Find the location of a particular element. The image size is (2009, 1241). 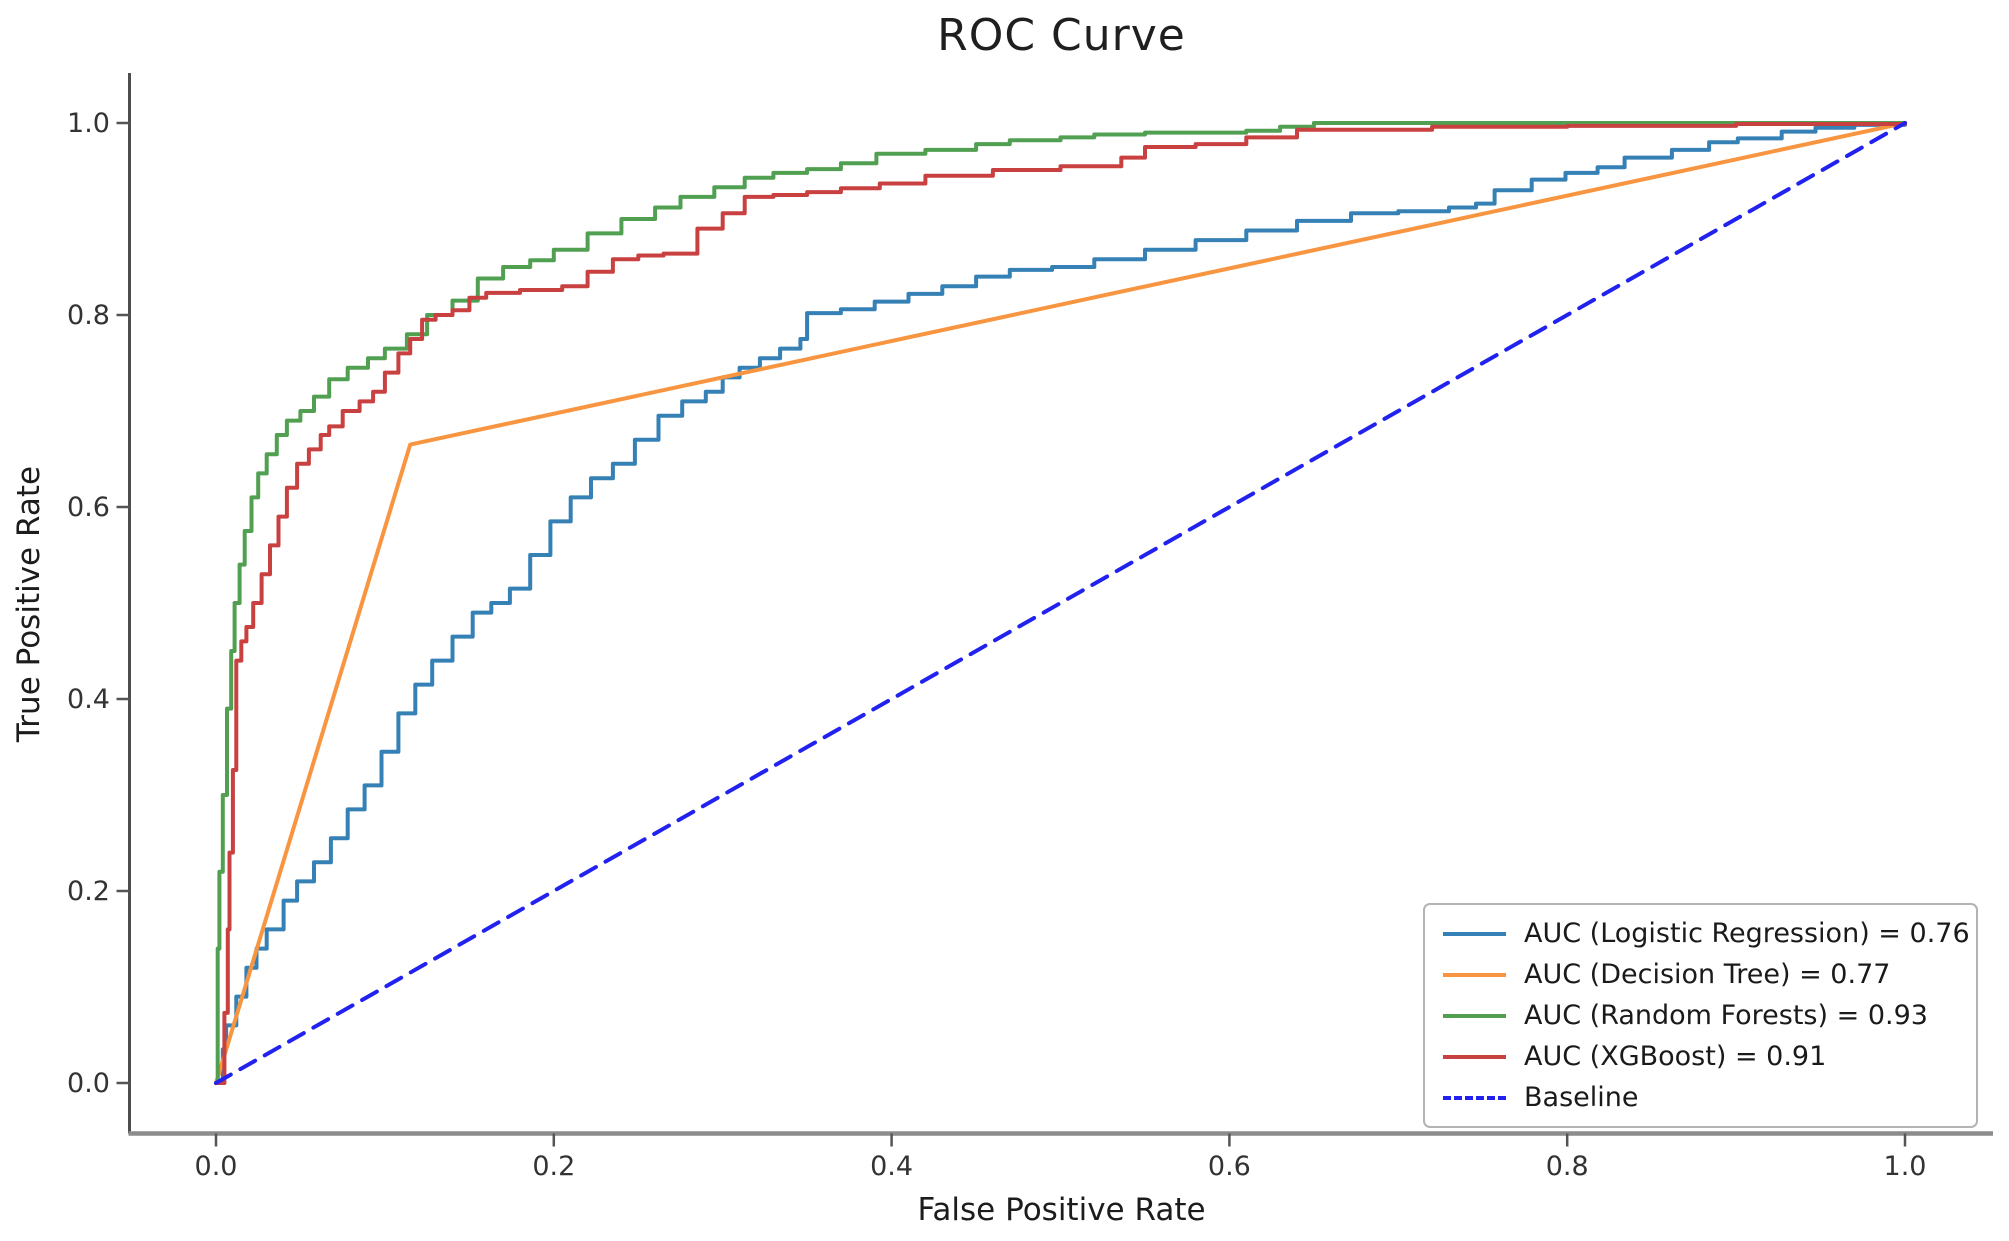

legend-item: AUC (XGBoost) = 0.91 is located at coordinates (1709, 1057).